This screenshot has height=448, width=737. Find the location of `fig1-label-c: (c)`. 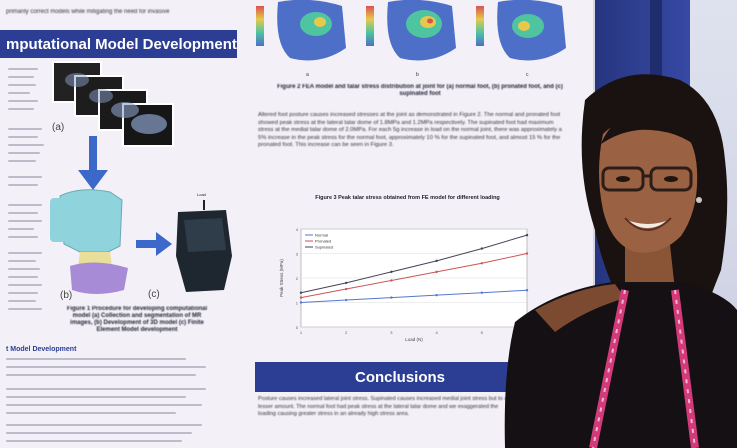

fig1-label-c: (c) is located at coordinates (154, 294).